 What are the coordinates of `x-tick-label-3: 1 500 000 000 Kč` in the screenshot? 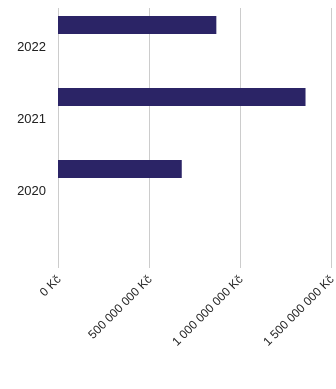 It's located at (298, 310).